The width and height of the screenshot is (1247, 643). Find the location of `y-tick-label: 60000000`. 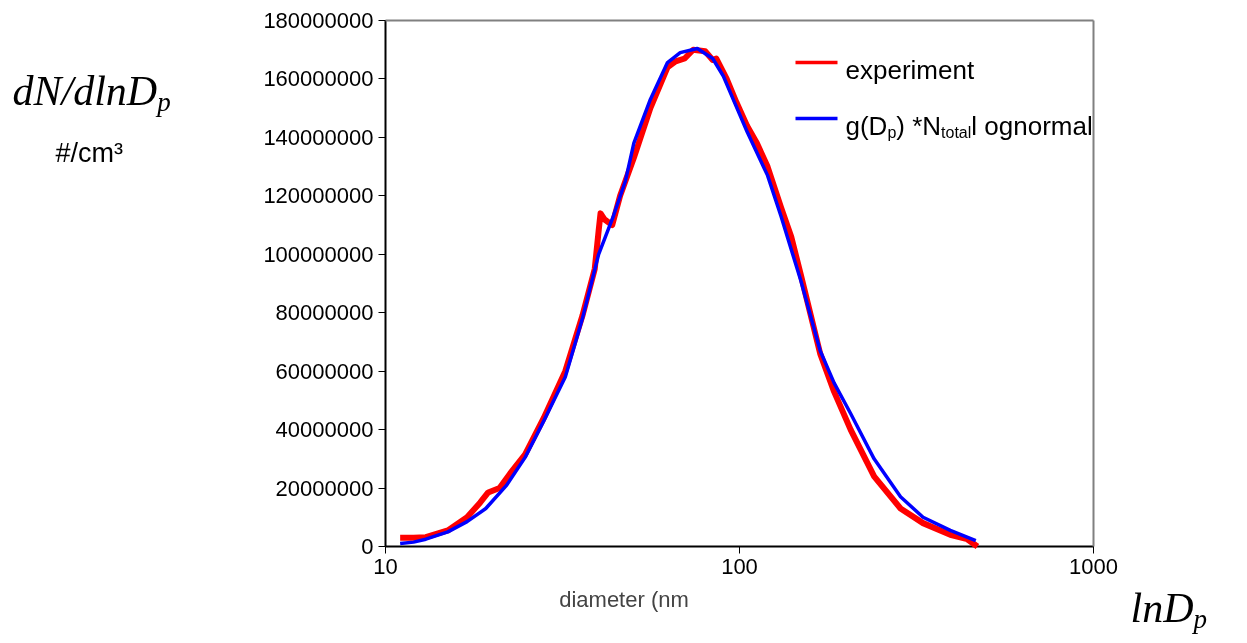

y-tick-label: 60000000 is located at coordinates (324, 371).